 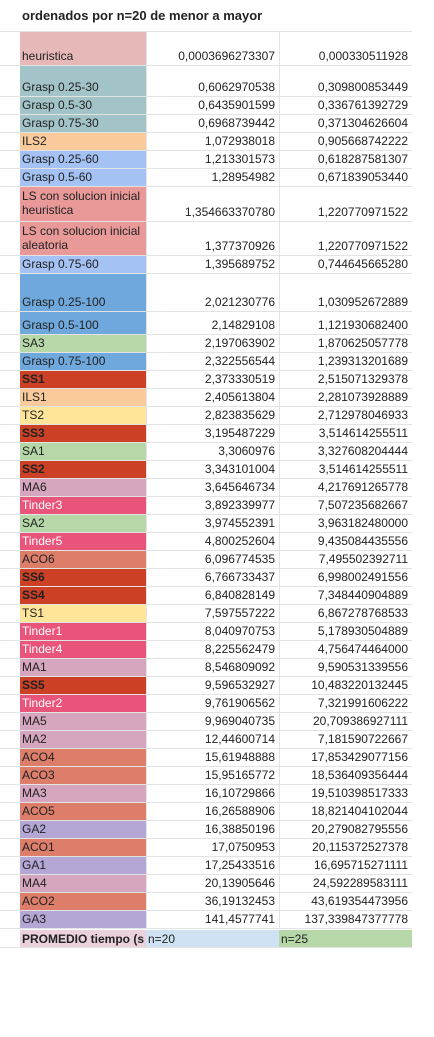 I want to click on time-n20-cell: 2,021230776, so click(x=212, y=292).